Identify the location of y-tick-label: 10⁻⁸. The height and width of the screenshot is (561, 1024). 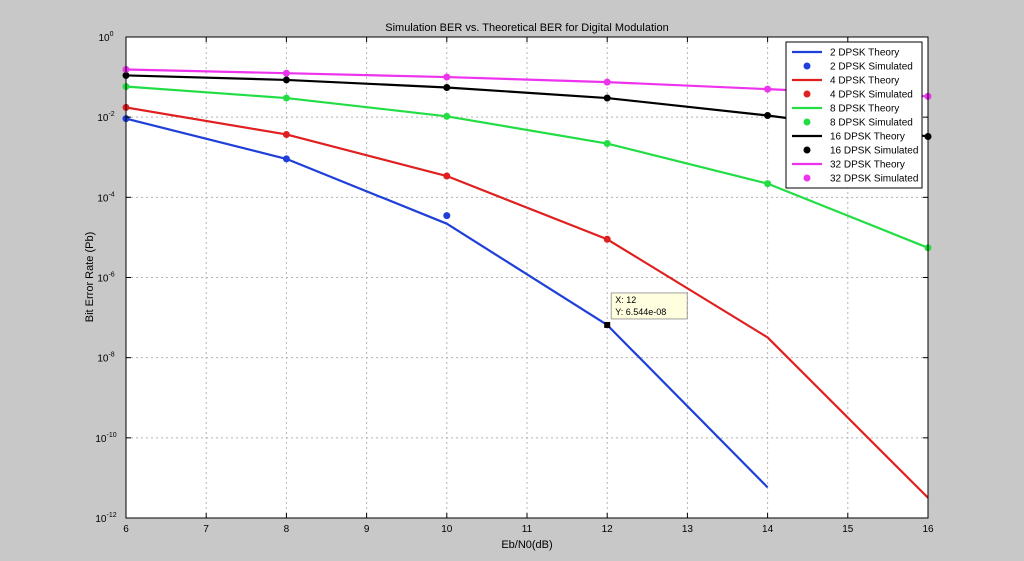
(105, 358).